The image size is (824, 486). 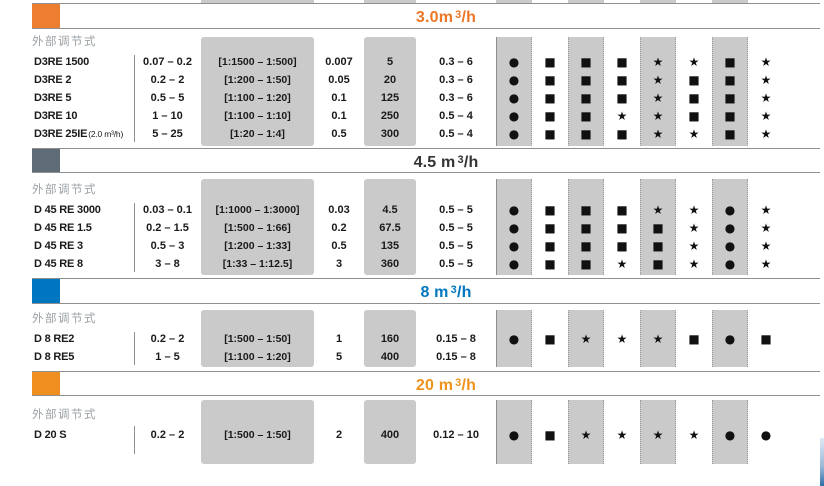 What do you see at coordinates (426, 16) in the screenshot?
I see `flow-header-band-3_0: 3.0m 3/h` at bounding box center [426, 16].